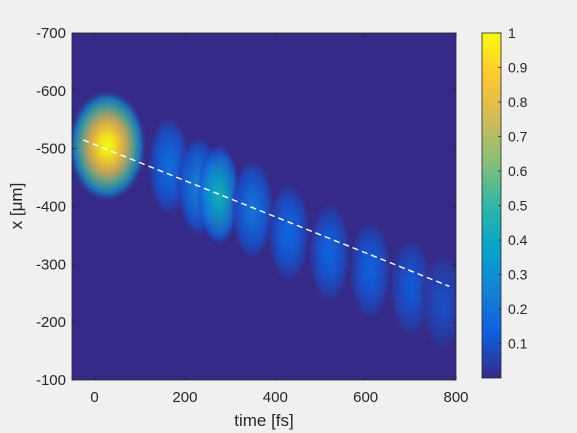 This screenshot has width=577, height=433. I want to click on colorbar-ticks: 0.1 0.2 0.3 0.4 0.5 0.6 0.7 0.8 0.9 1, so click(513, 188).